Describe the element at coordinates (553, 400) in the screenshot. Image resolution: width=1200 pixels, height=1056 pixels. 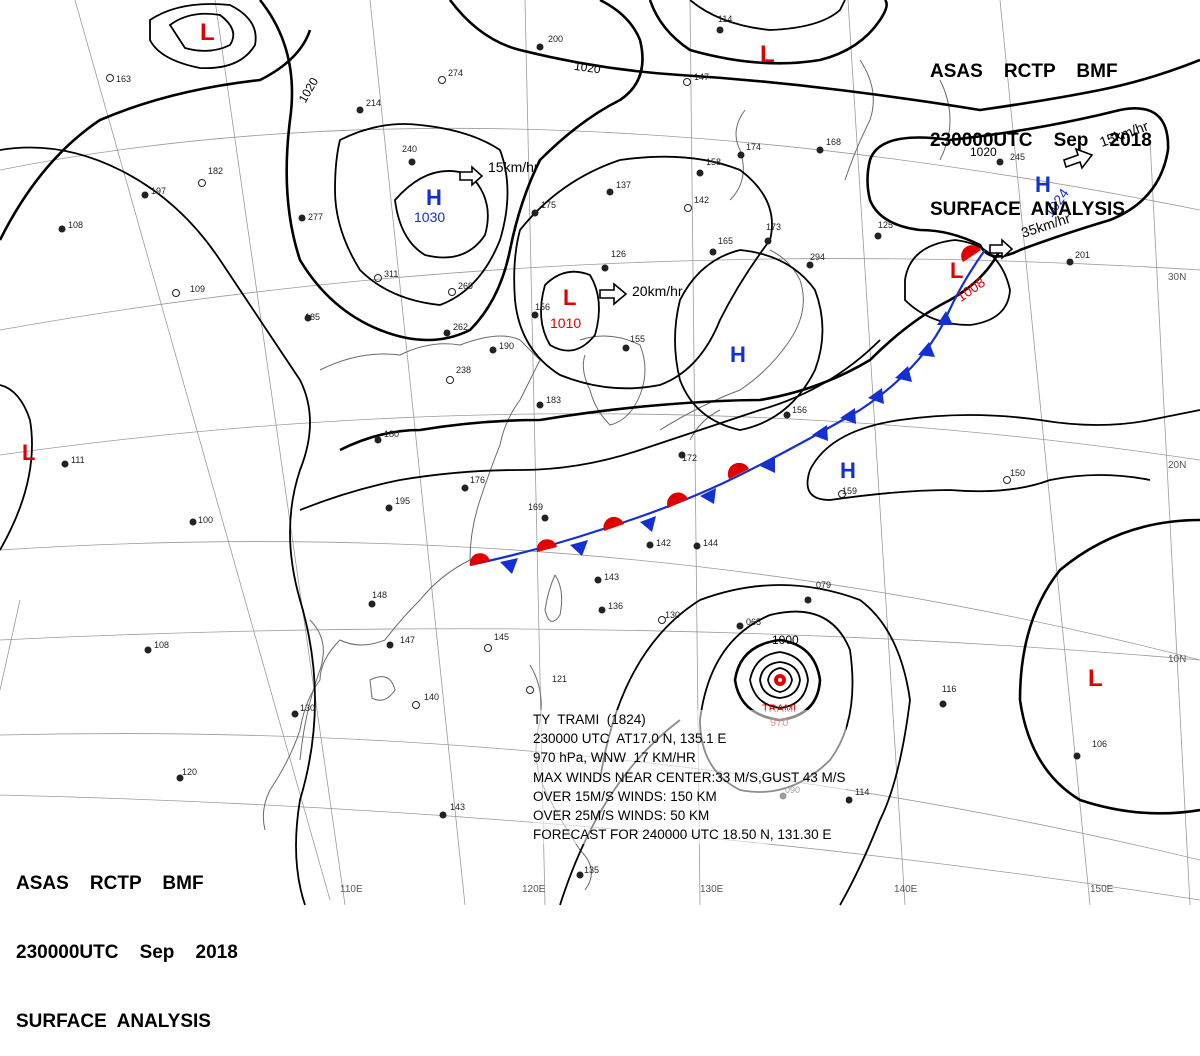
I see `station-value: 183` at that location.